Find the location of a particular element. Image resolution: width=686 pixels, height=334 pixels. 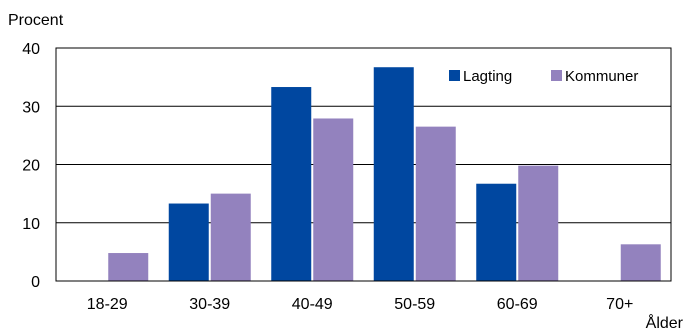

legend-swatch-kommuner is located at coordinates (556, 75).